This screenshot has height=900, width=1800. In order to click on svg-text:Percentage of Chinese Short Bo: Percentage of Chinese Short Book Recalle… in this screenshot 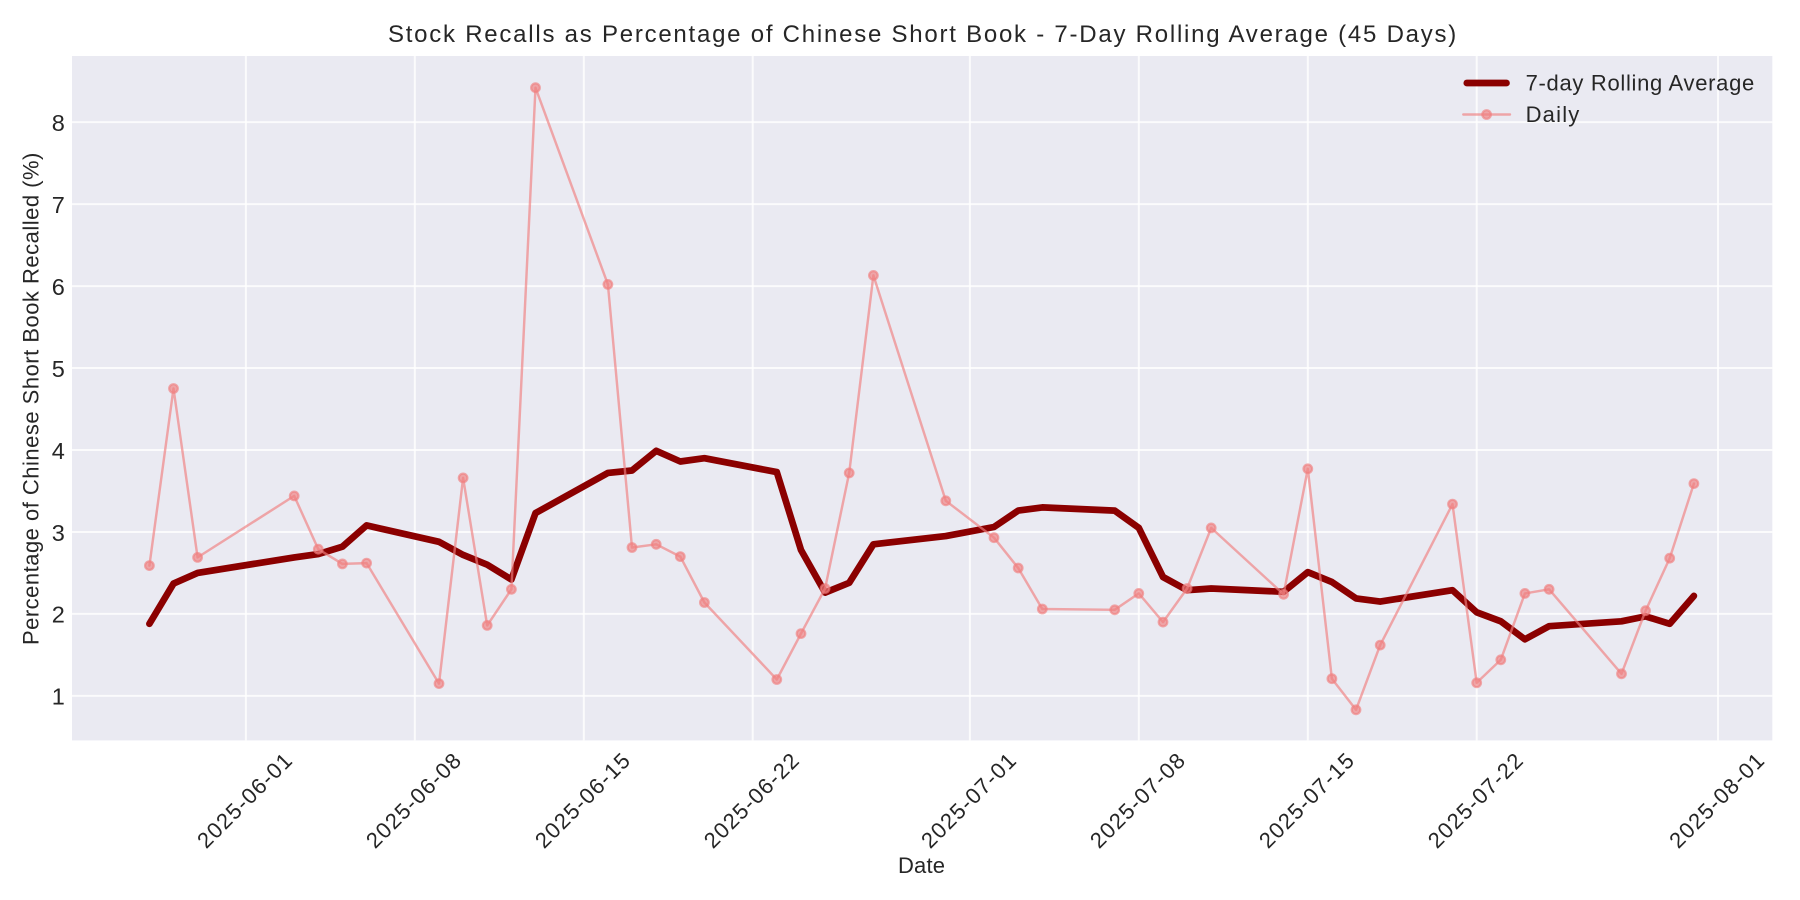, I will do `click(30, 398)`.